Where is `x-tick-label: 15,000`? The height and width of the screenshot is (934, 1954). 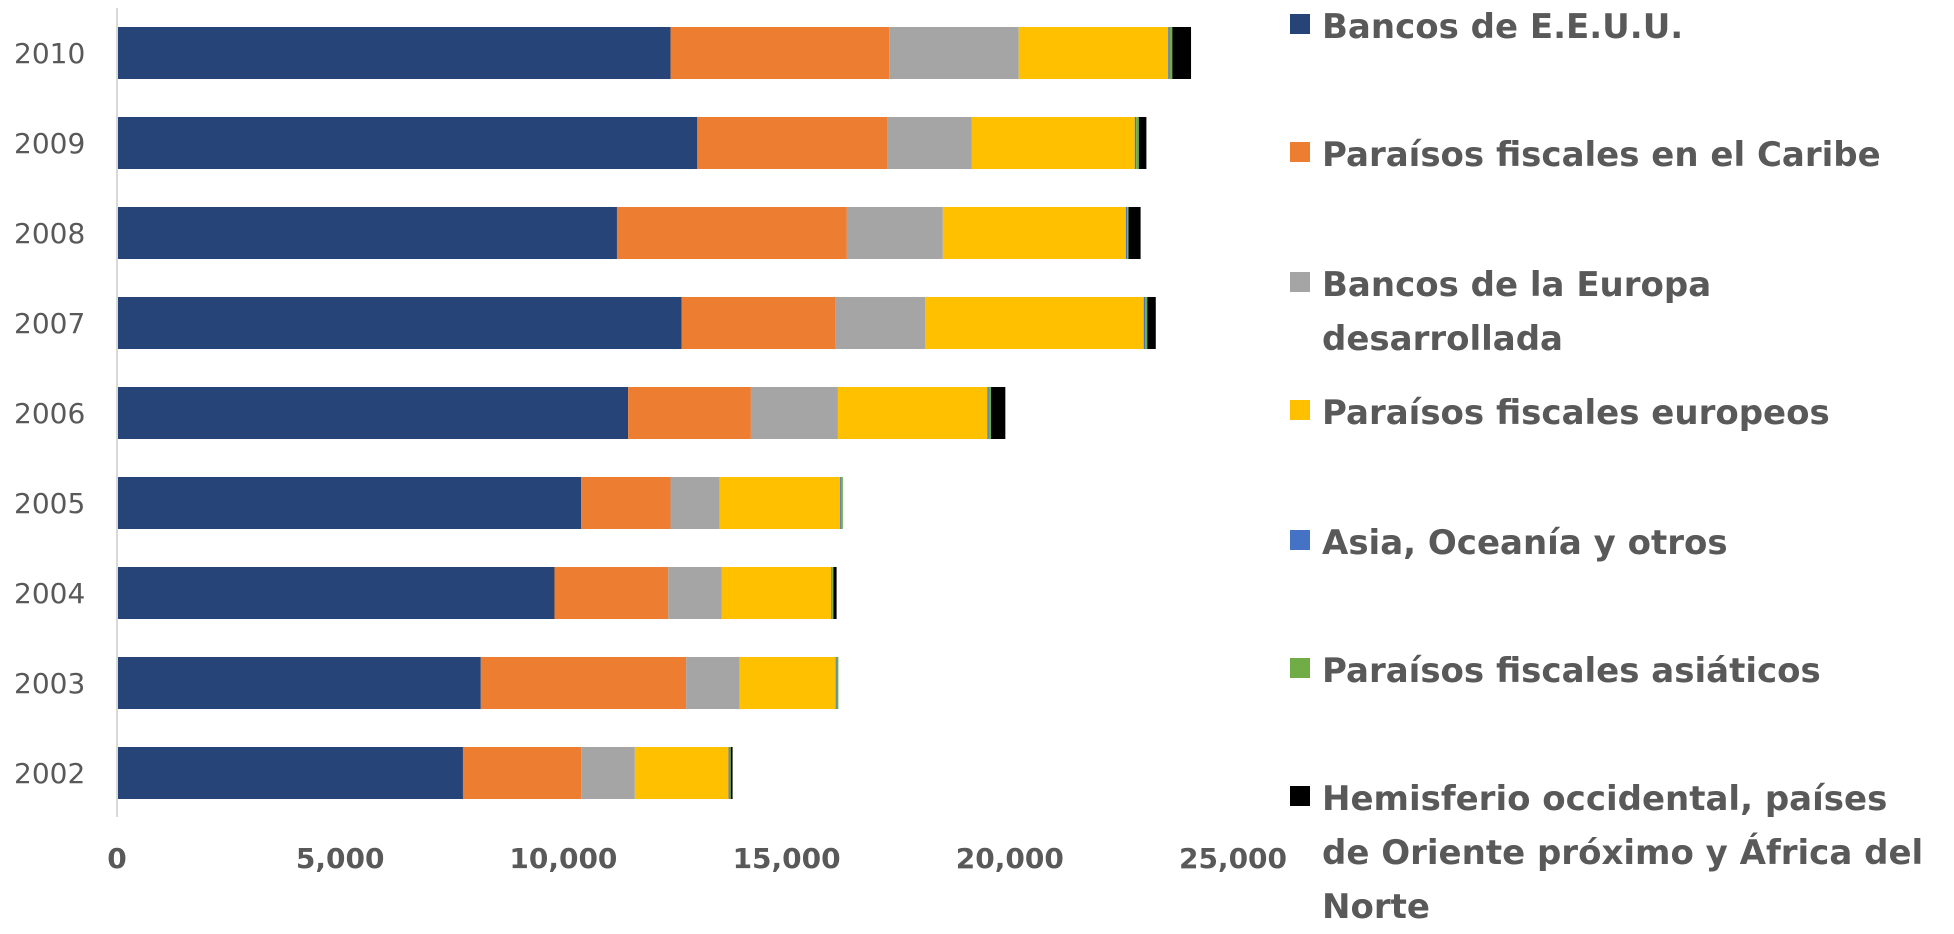
x-tick-label: 15,000 is located at coordinates (787, 858).